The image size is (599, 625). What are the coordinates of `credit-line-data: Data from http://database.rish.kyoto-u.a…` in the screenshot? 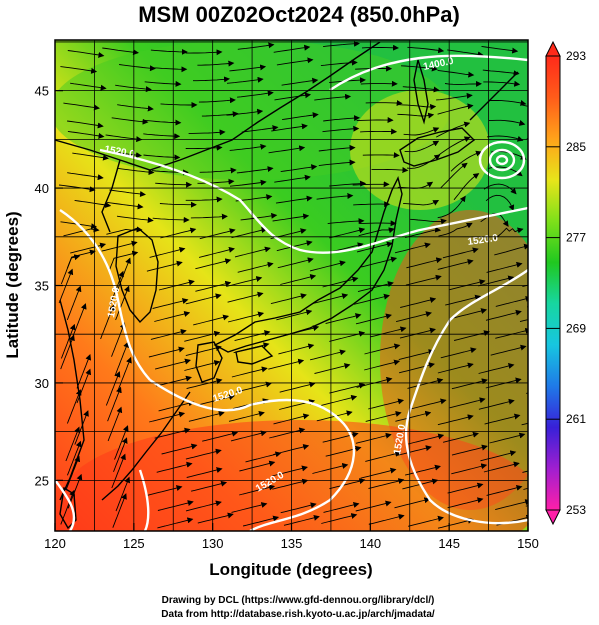 It's located at (298, 614).